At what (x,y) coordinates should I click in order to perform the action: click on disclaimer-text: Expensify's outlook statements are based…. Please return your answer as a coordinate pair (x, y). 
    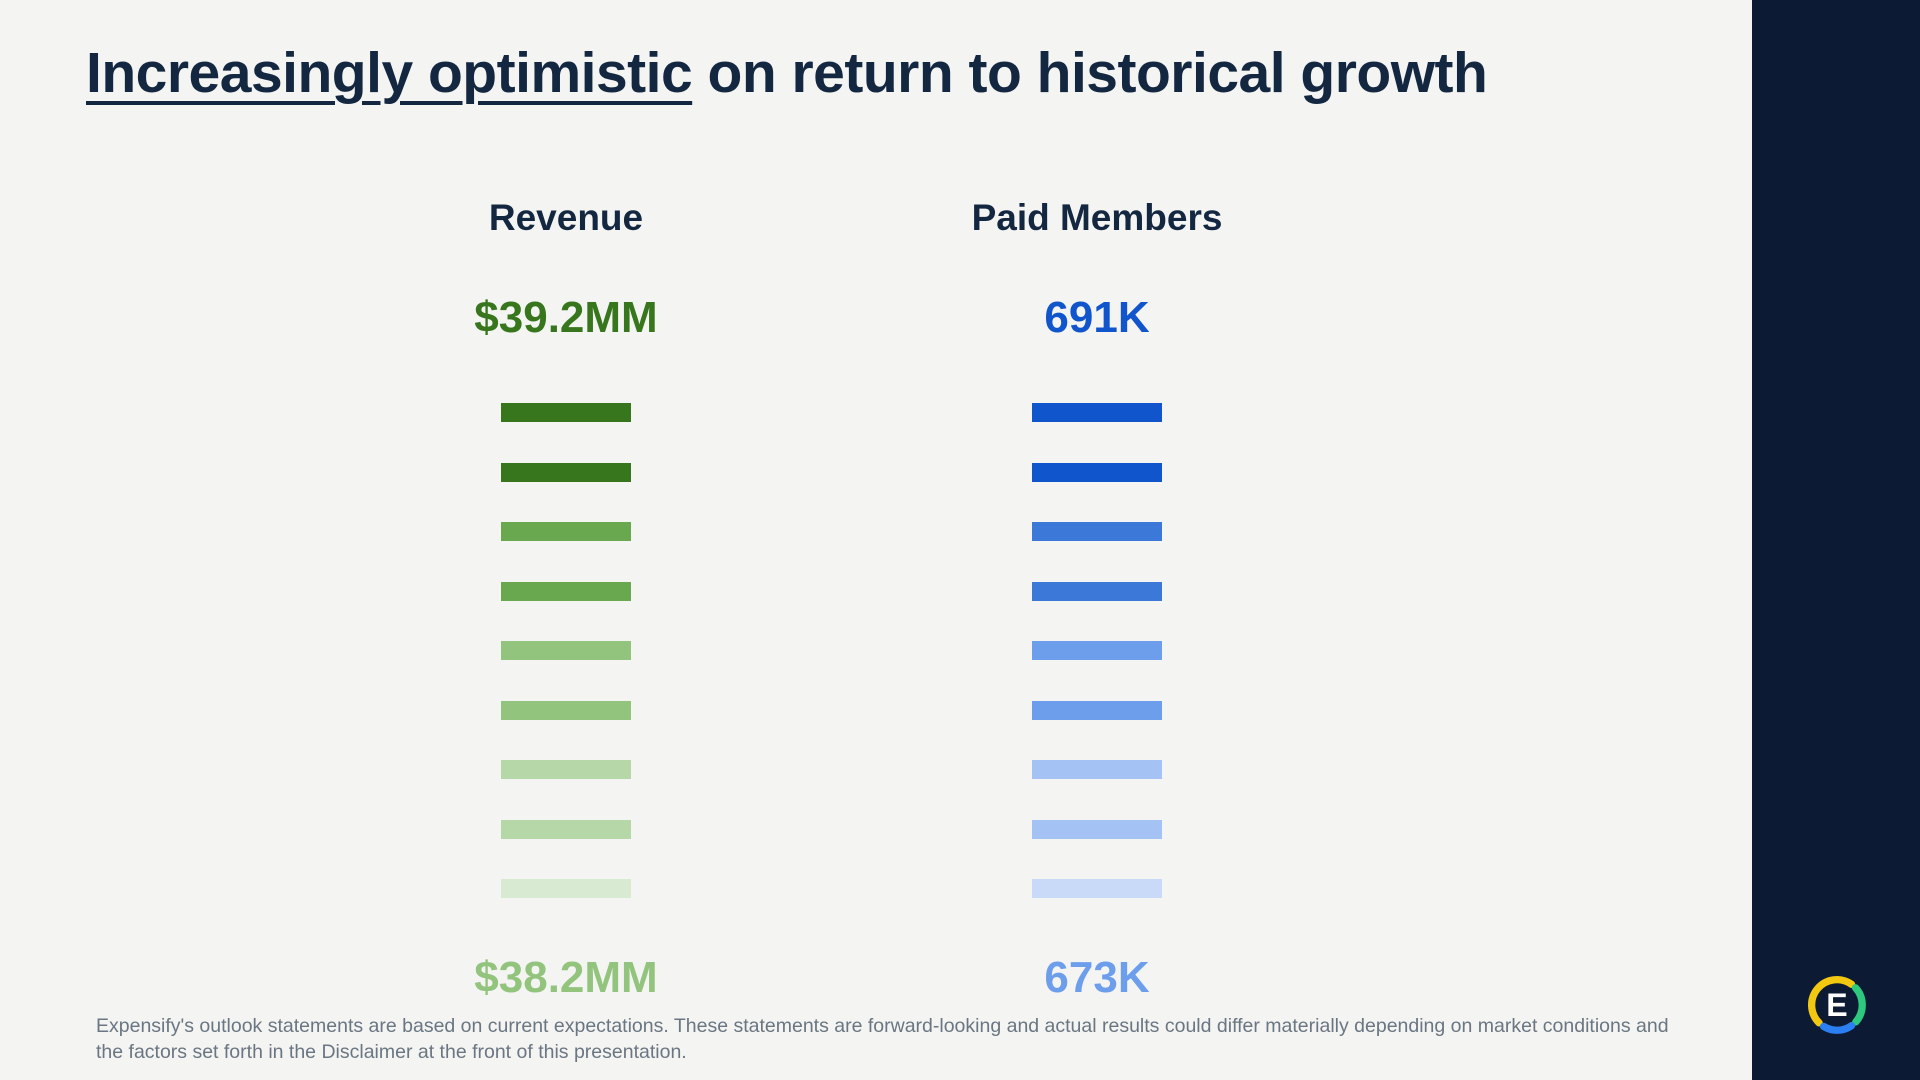
    Looking at the image, I should click on (882, 1039).